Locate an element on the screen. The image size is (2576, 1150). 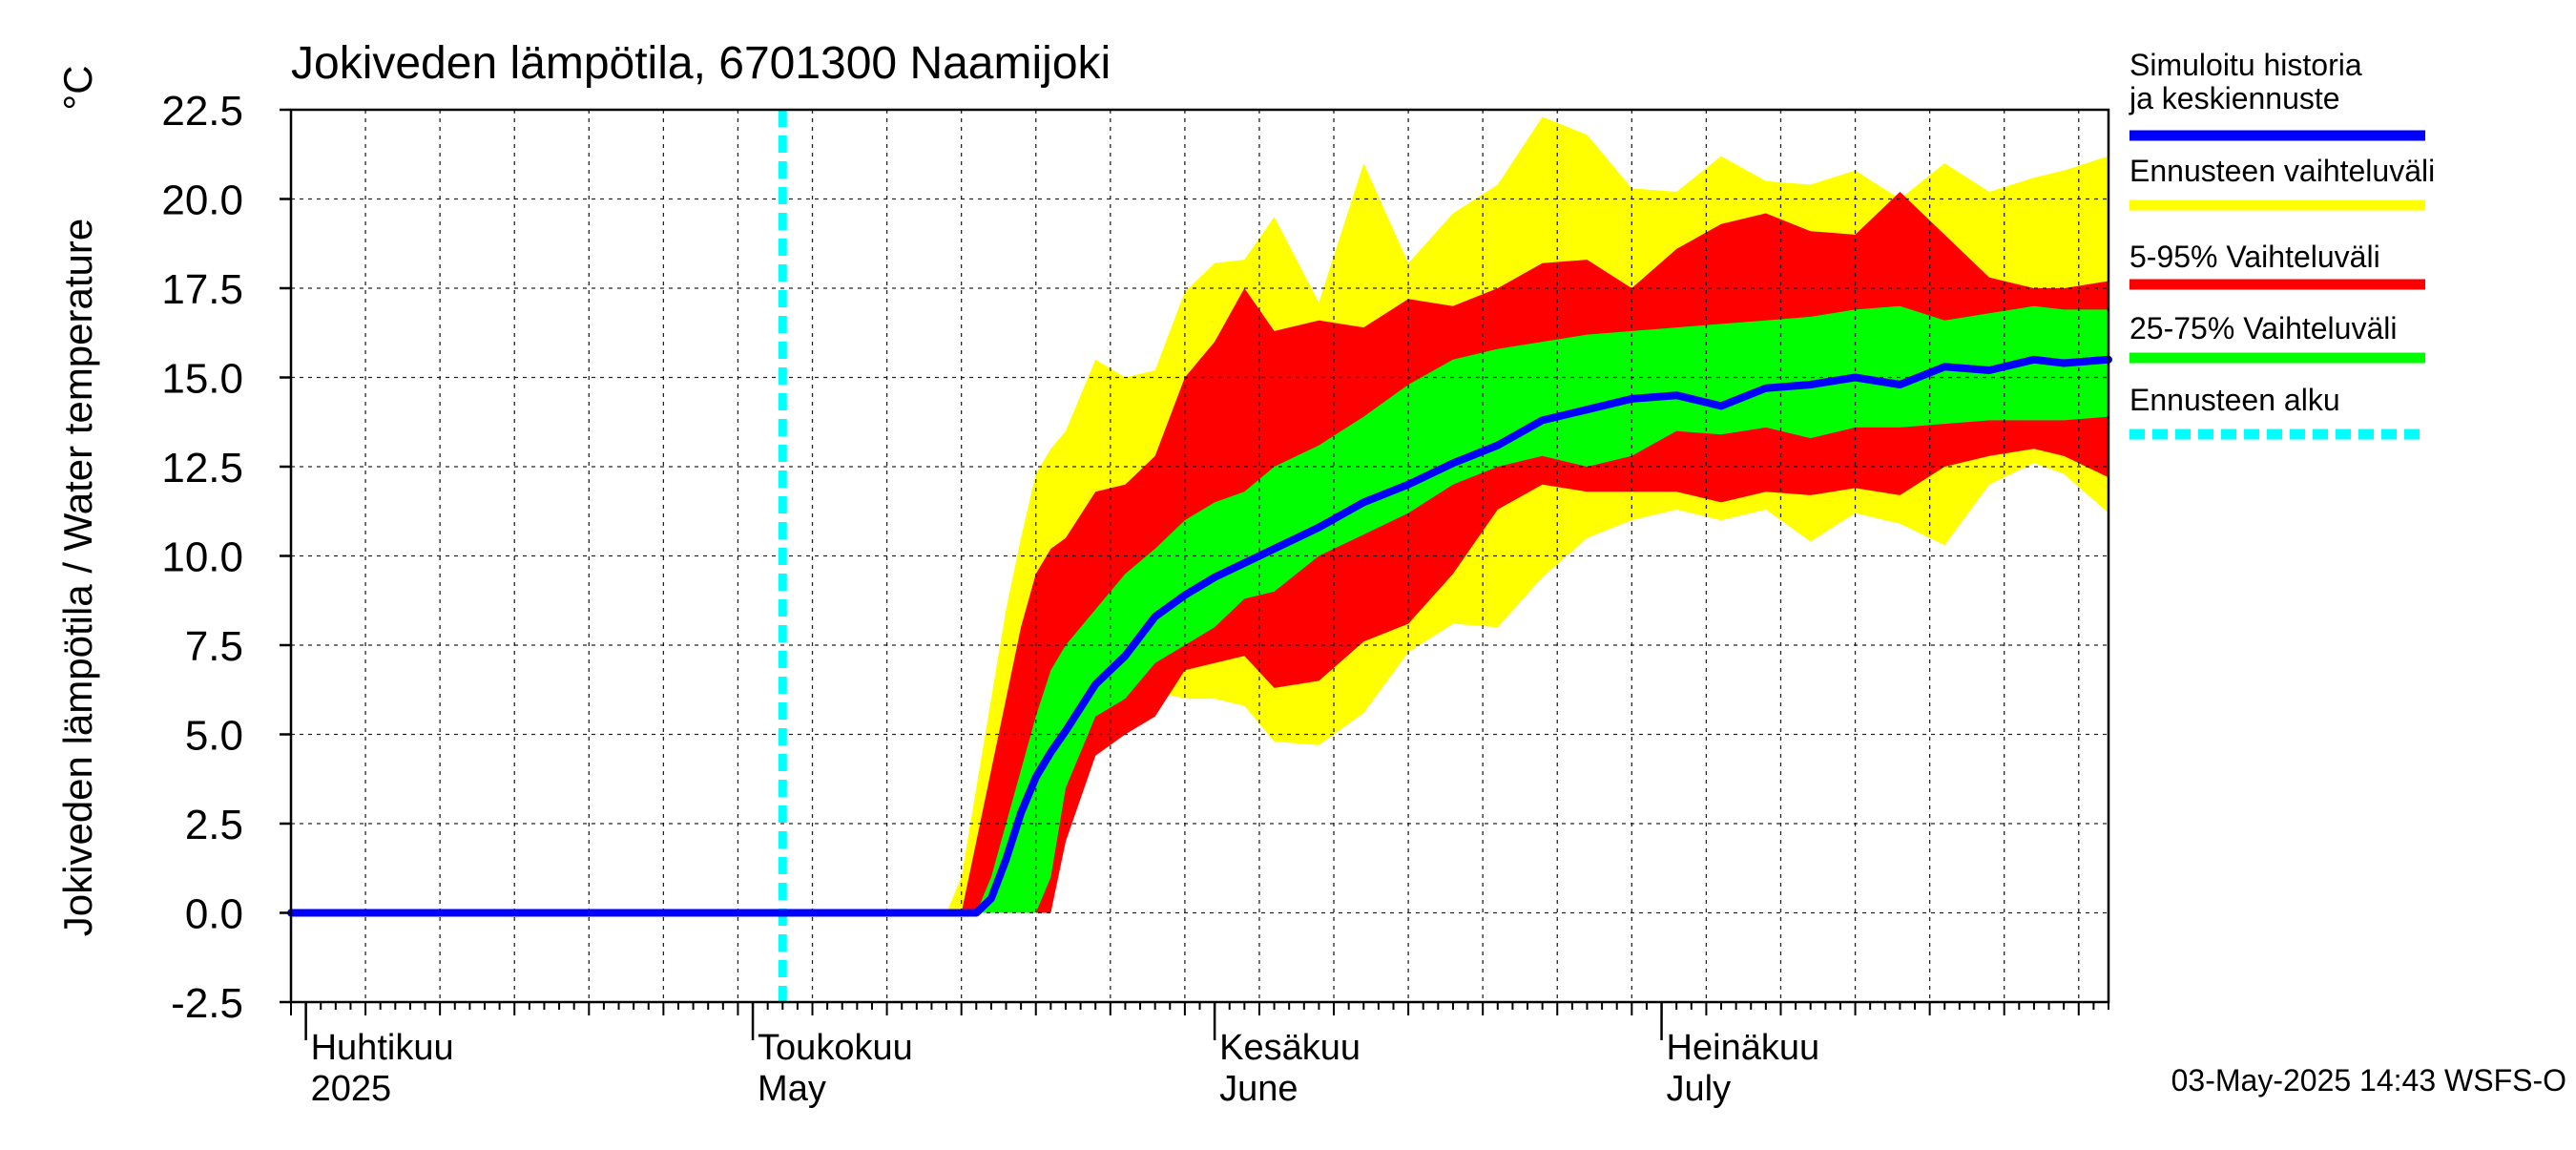
month-sublabel: May is located at coordinates (792, 1089).